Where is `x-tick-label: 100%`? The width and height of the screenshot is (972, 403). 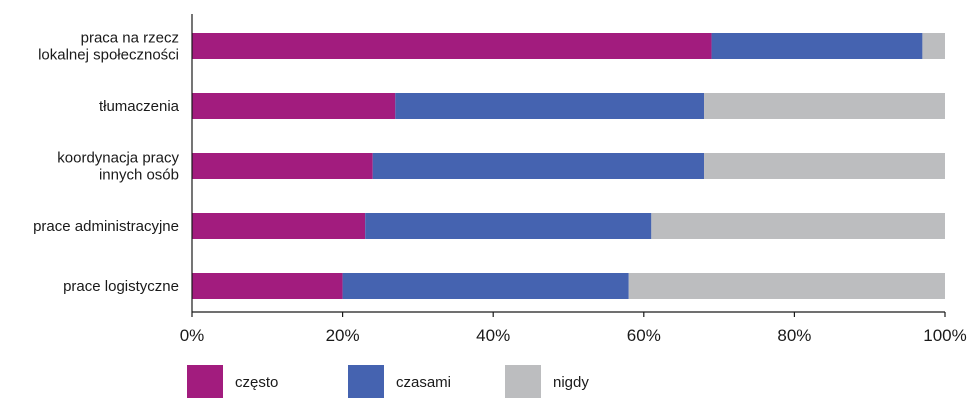 x-tick-label: 100% is located at coordinates (944, 335).